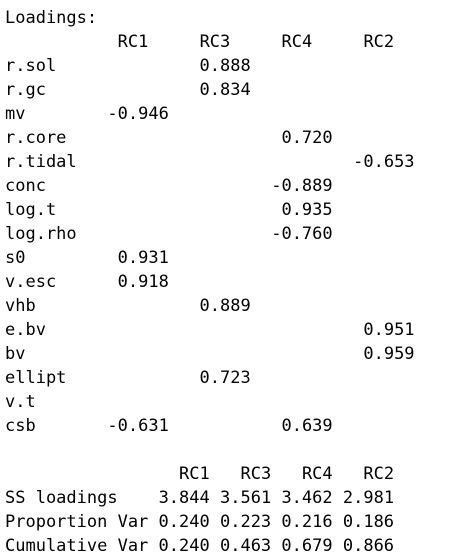  I want to click on loadings-cell: 0.931, so click(143, 258).